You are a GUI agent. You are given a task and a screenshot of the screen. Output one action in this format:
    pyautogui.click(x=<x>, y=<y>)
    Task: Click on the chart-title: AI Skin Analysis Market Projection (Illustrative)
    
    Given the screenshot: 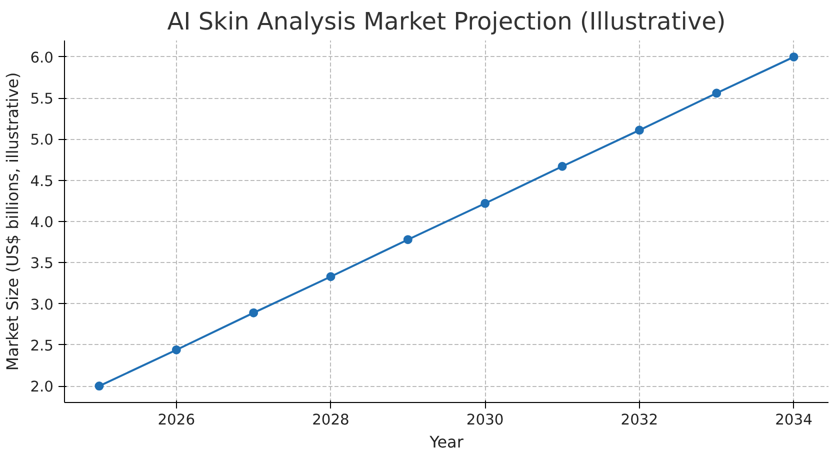 What is the action you would take?
    pyautogui.click(x=446, y=22)
    